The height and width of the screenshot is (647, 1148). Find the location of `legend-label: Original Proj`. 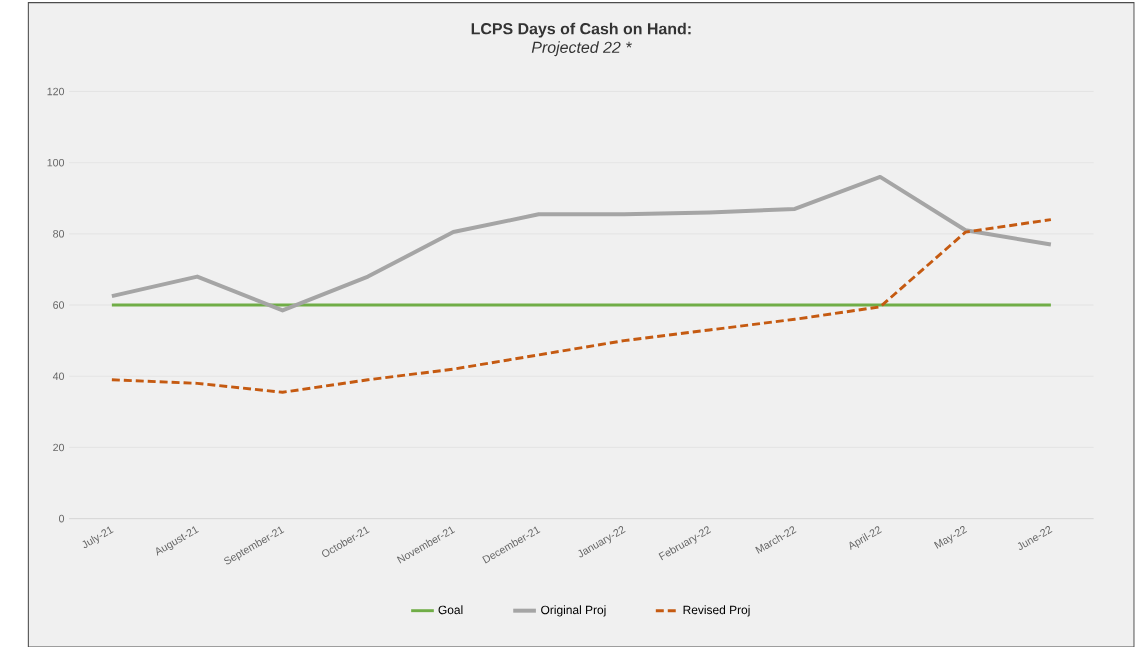

legend-label: Original Proj is located at coordinates (573, 611).